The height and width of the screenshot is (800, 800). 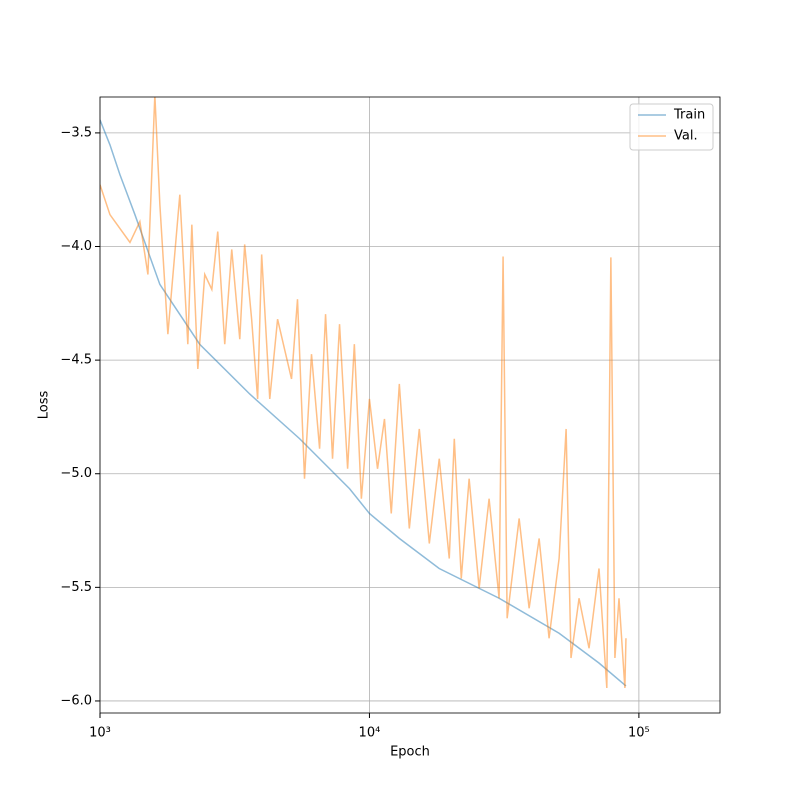 I want to click on x-axis-label: Epoch, so click(x=410, y=752).